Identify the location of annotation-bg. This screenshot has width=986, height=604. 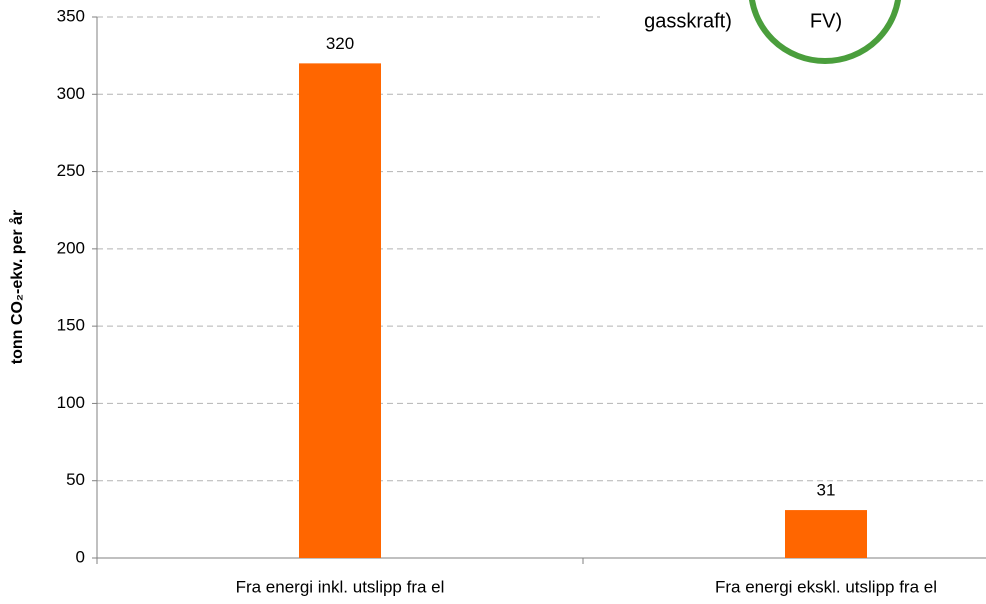
(793, 20).